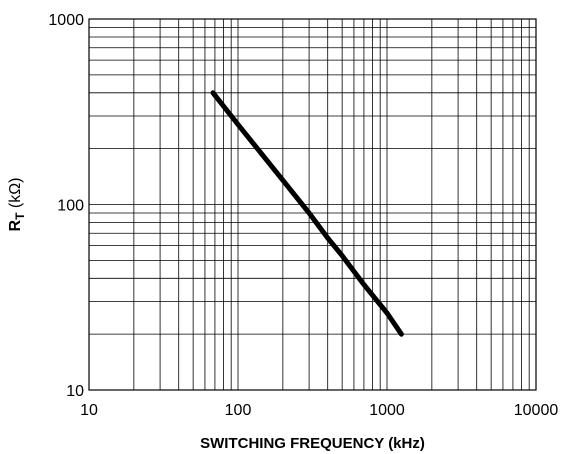 This screenshot has width=566, height=454. What do you see at coordinates (319, 410) in the screenshot?
I see `x-tick-labels: 10 100 1000 10000` at bounding box center [319, 410].